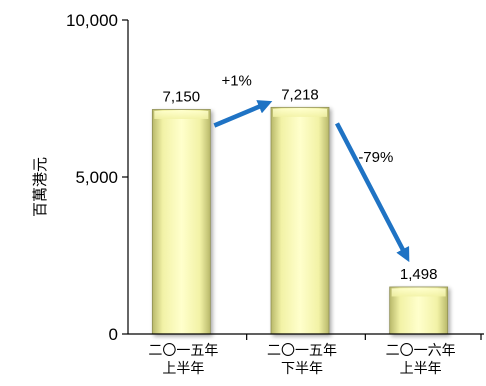 This screenshot has width=486, height=386. What do you see at coordinates (375, 157) in the screenshot?
I see `change-label: -79%` at bounding box center [375, 157].